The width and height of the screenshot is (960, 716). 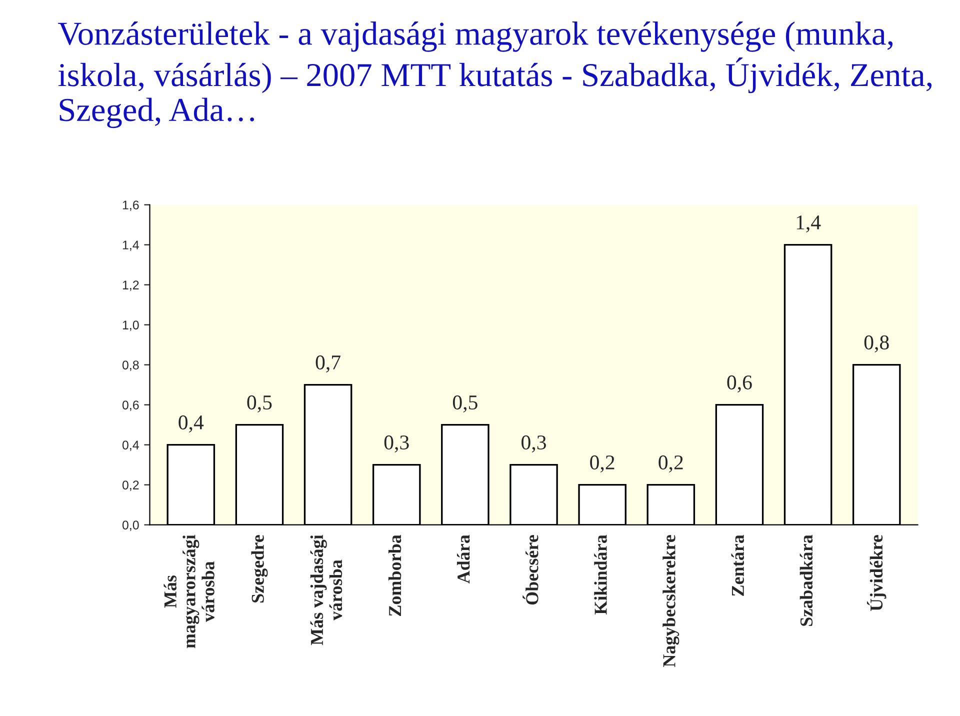 What do you see at coordinates (130, 485) in the screenshot?
I see `y-tick-label: 0,2` at bounding box center [130, 485].